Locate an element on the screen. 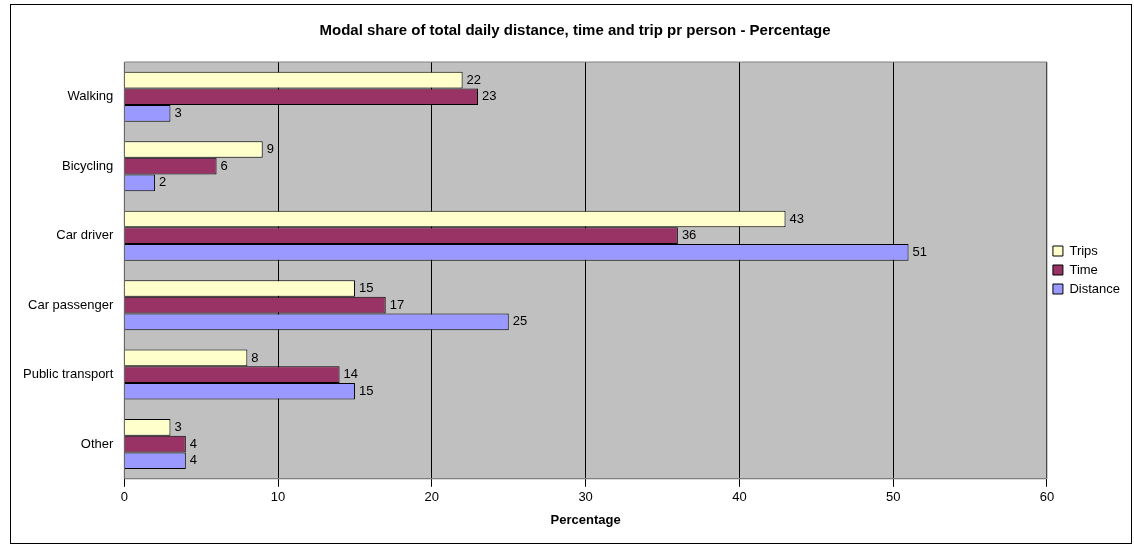 This screenshot has width=1134, height=546. x-tick-label: 10 is located at coordinates (278, 497).